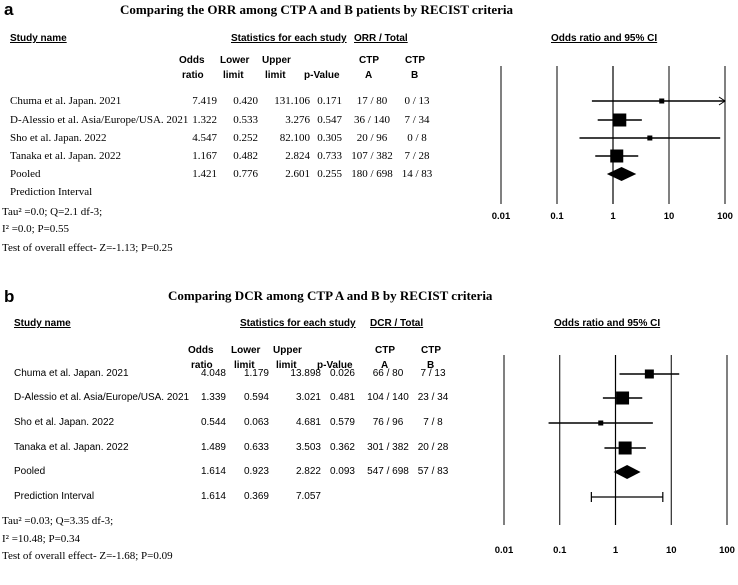 This screenshot has height=585, width=738. What do you see at coordinates (256, 373) in the screenshot?
I see `lower-limit-value: 1.179` at bounding box center [256, 373].